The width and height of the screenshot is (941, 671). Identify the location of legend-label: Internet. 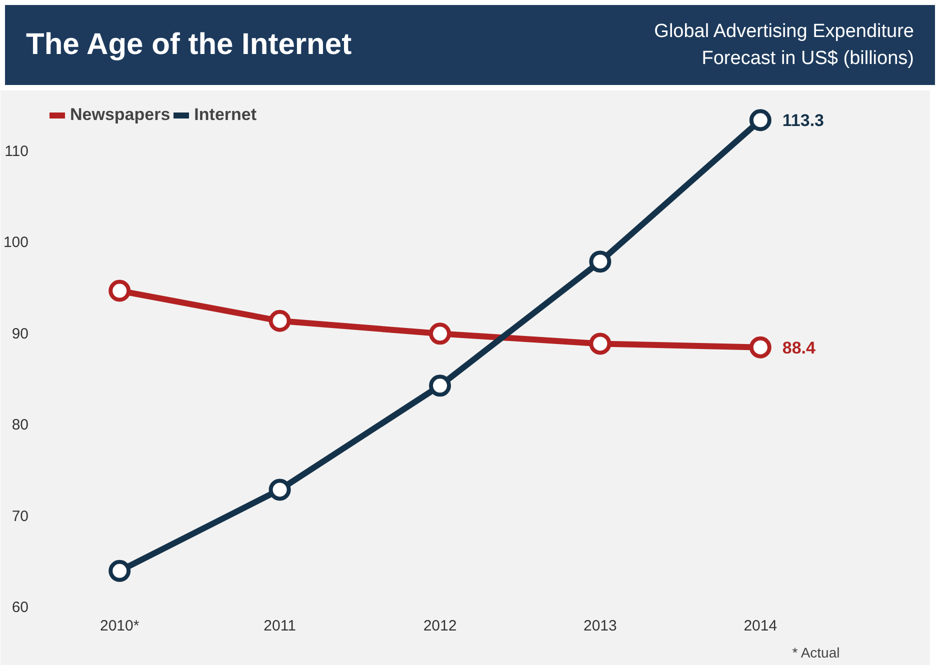
(225, 115).